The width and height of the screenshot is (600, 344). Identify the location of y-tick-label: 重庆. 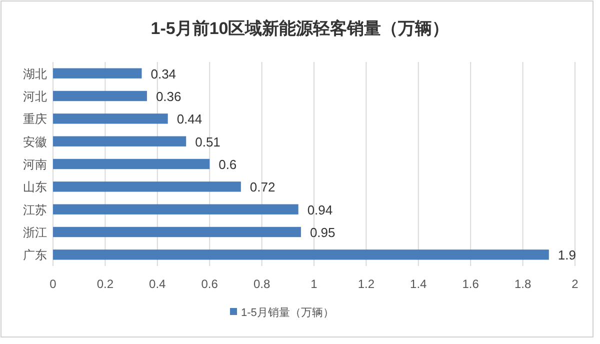
(35, 119).